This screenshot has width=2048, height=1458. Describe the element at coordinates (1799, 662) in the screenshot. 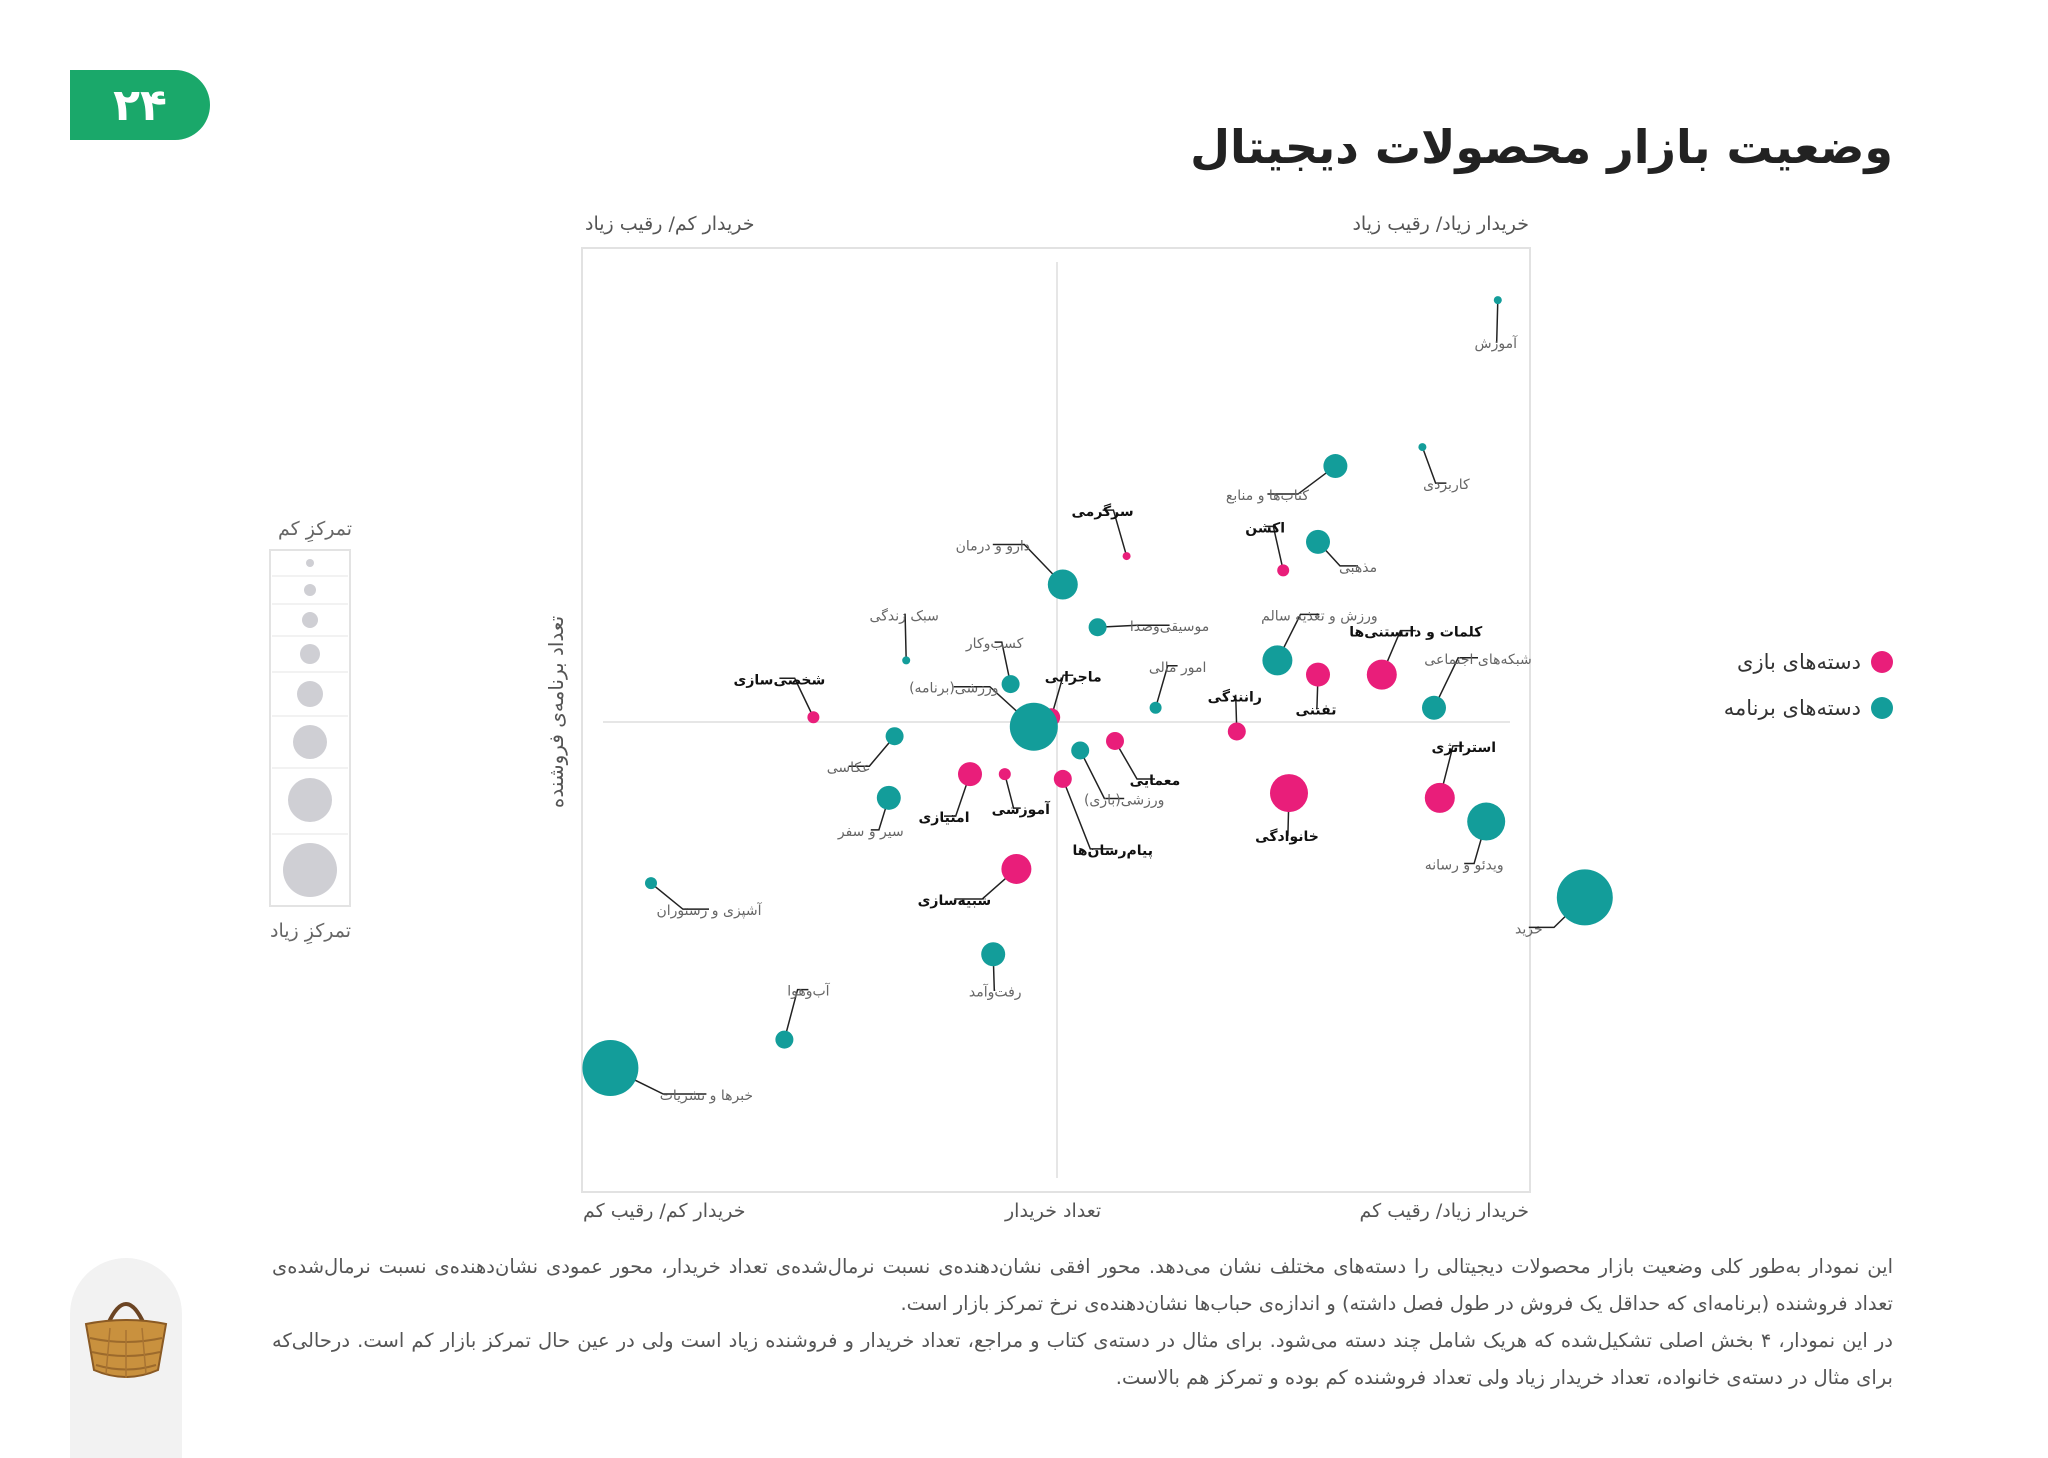

I see `legend-games-label: دسته‌های بازی` at that location.